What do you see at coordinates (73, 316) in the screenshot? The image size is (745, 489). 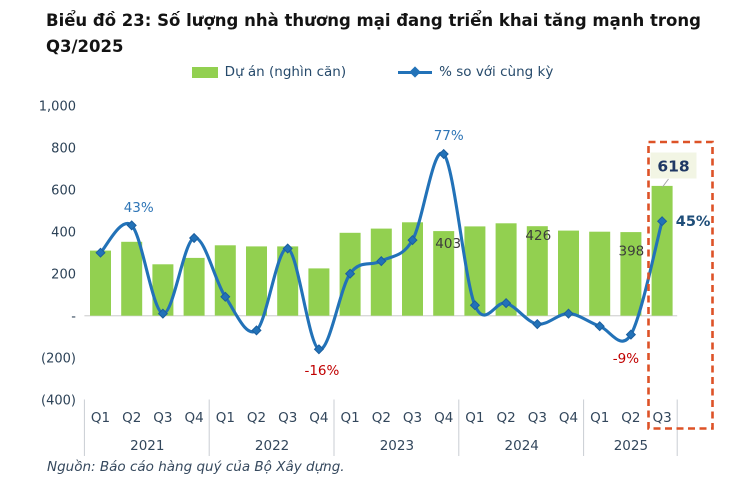 I see `y-axis-label: -` at bounding box center [73, 316].